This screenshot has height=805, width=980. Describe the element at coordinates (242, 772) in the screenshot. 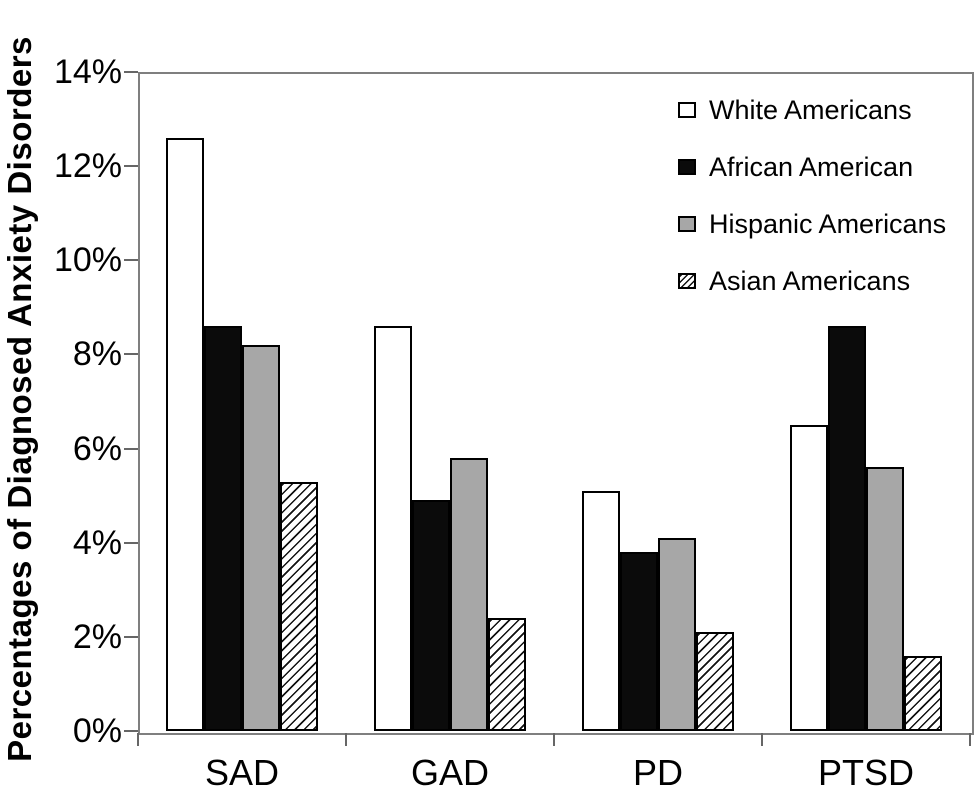

I see `x-category-label-sad: SAD` at that location.